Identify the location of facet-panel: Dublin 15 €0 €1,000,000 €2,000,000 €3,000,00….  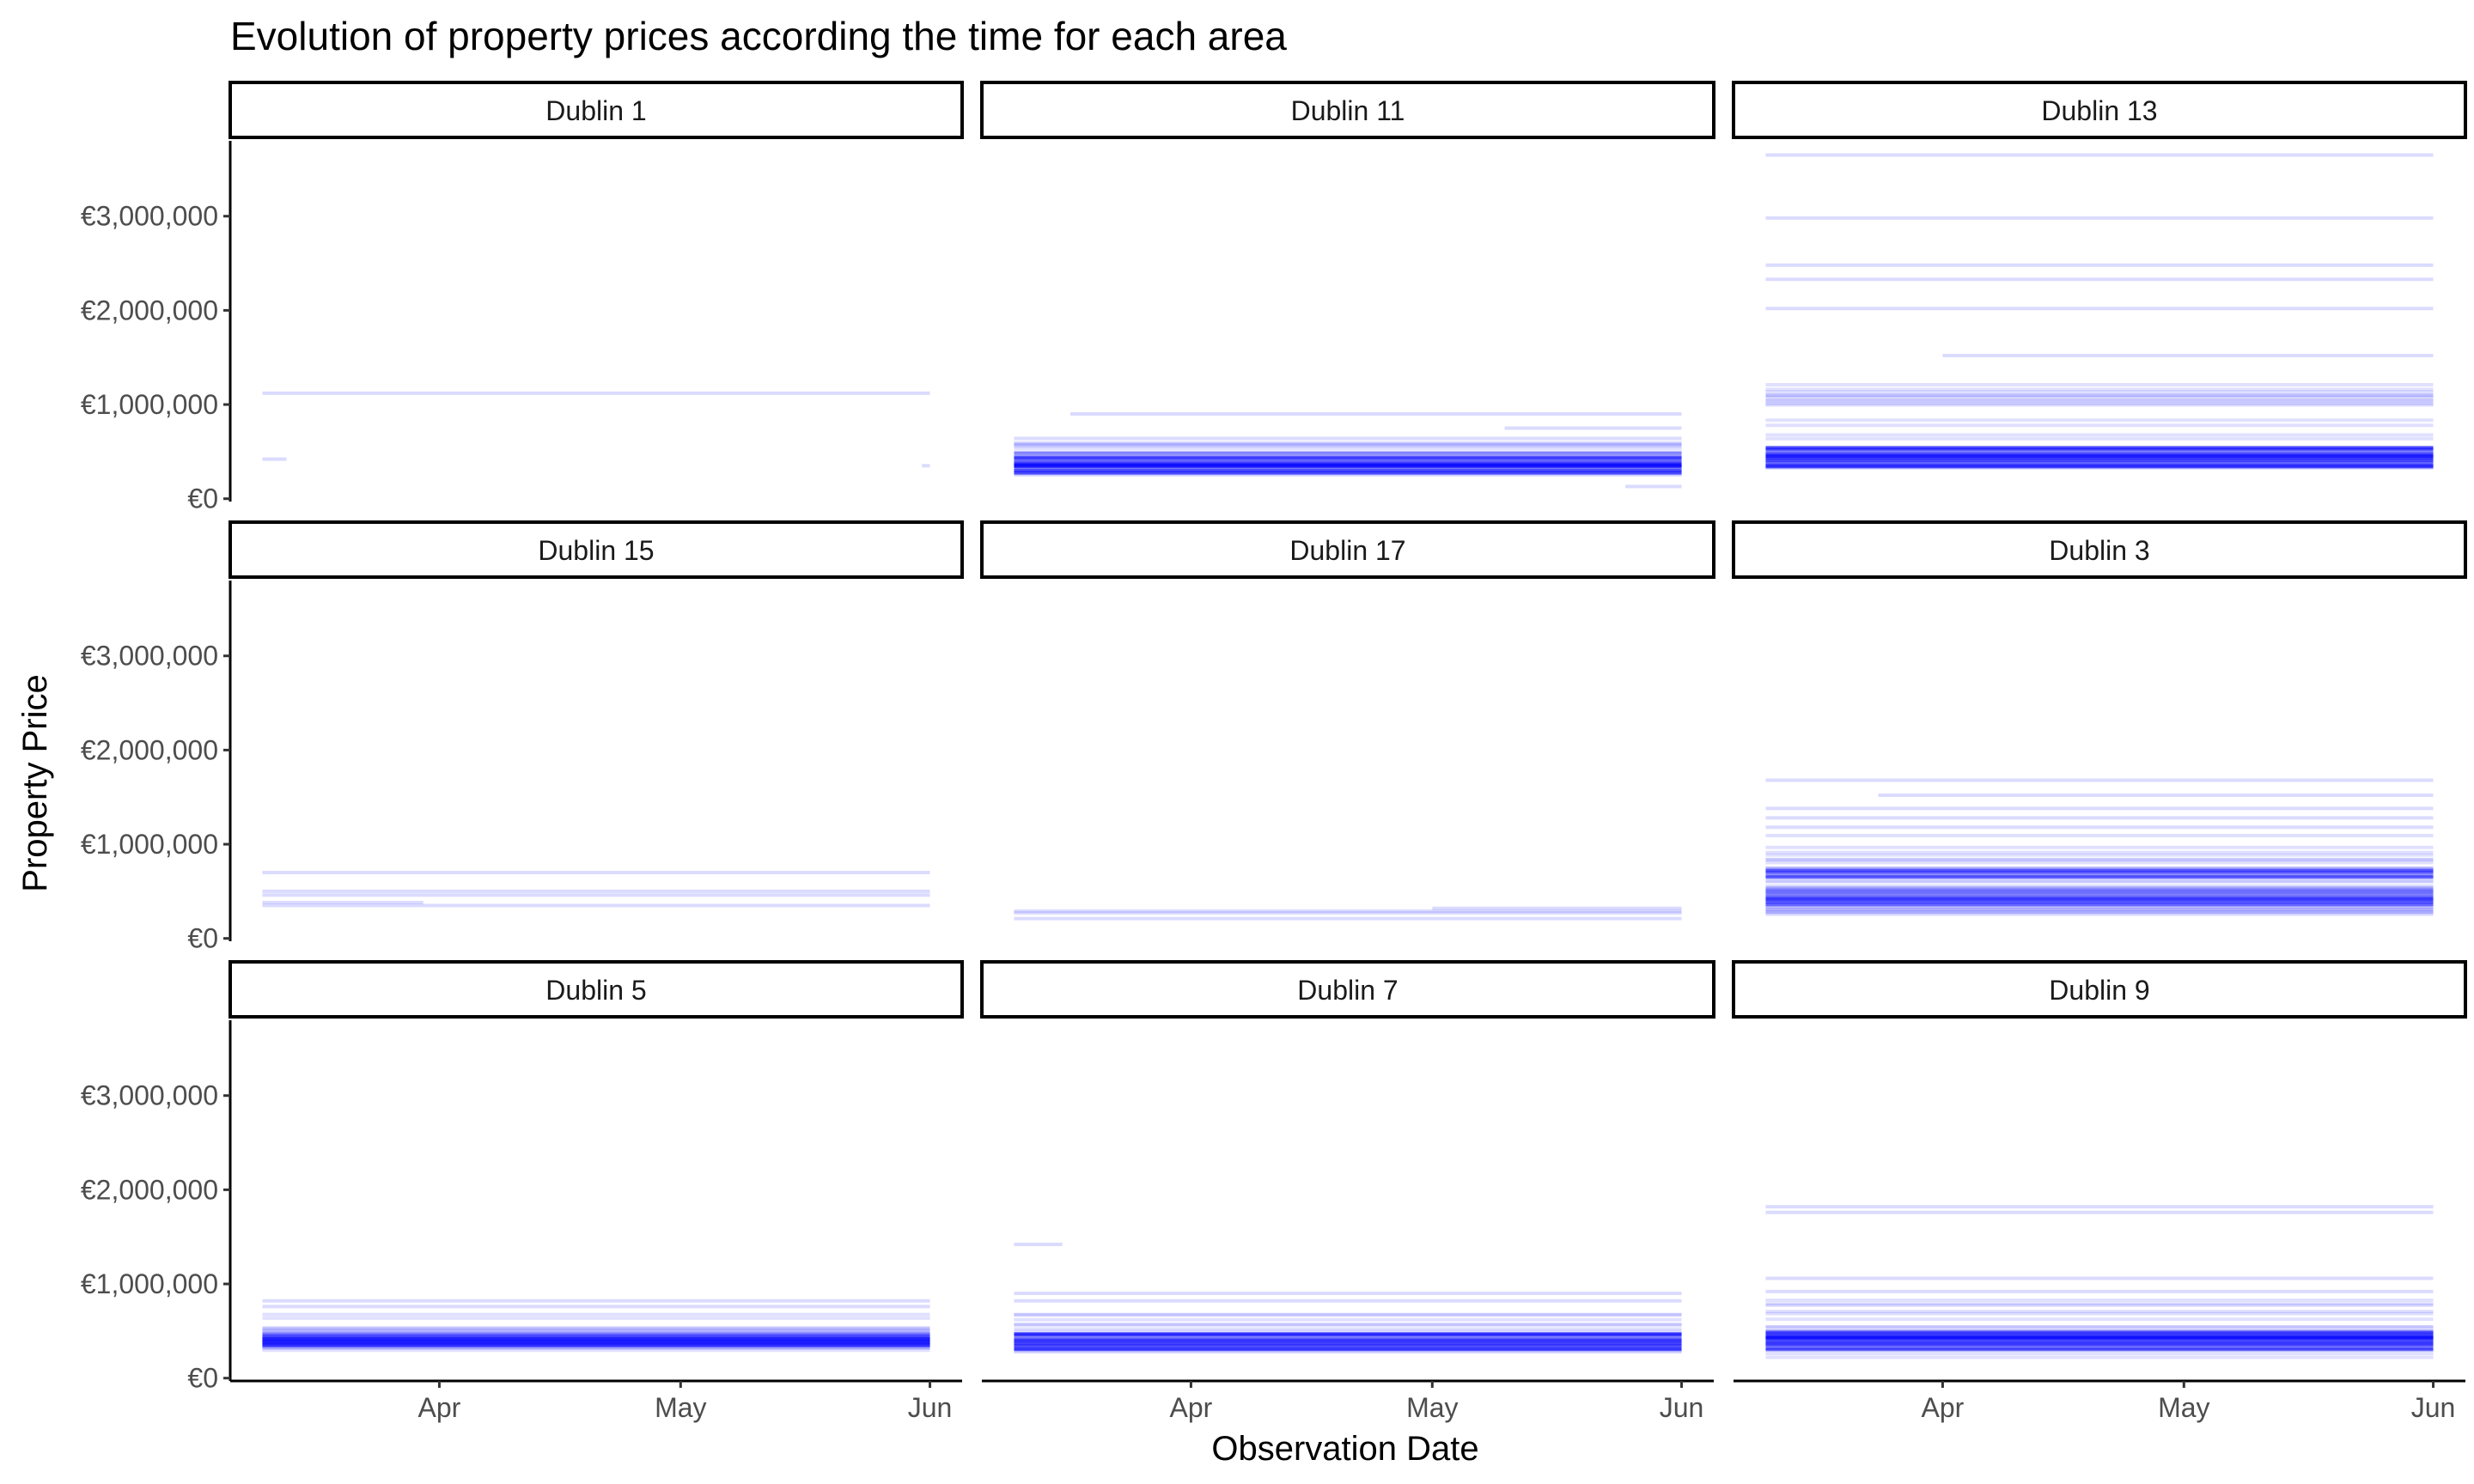
(522, 737).